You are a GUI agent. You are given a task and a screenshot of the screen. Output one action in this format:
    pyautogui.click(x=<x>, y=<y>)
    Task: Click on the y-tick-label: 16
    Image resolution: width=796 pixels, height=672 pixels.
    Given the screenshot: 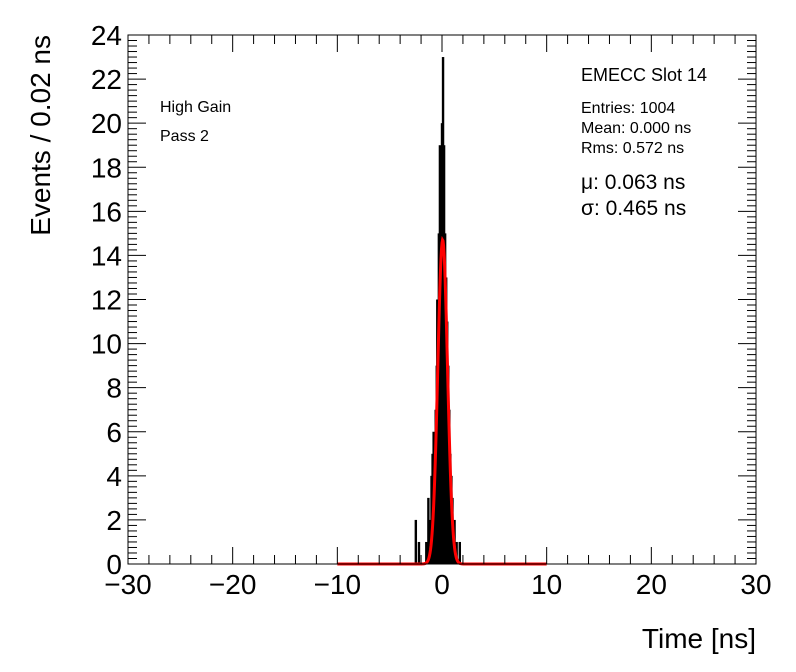 What is the action you would take?
    pyautogui.click(x=106, y=211)
    